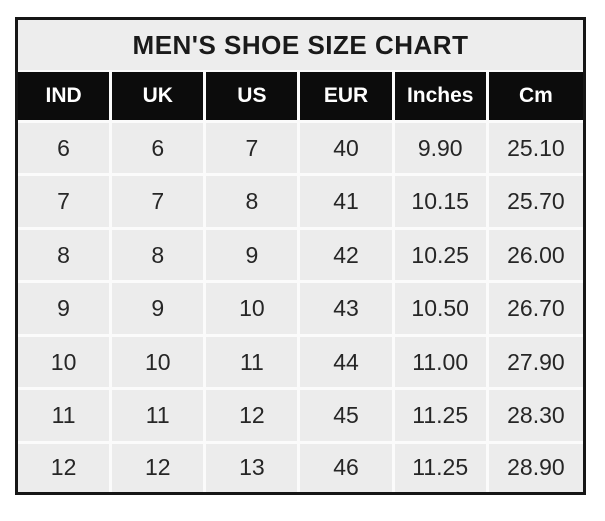 The image size is (605, 521). I want to click on cell-us: 8, so click(253, 203).